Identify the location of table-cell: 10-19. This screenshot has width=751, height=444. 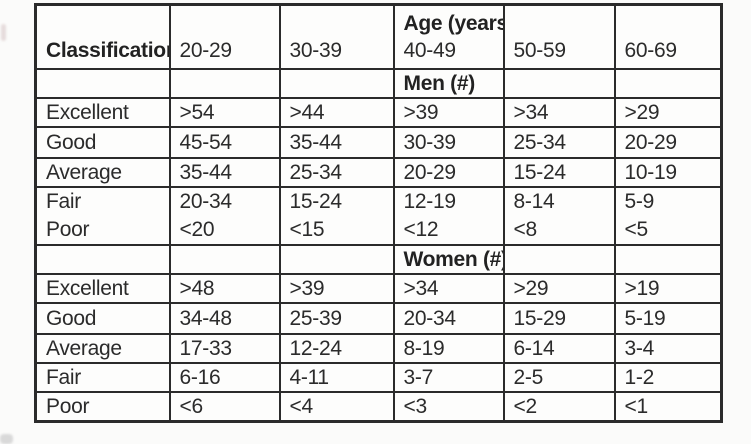
(668, 172).